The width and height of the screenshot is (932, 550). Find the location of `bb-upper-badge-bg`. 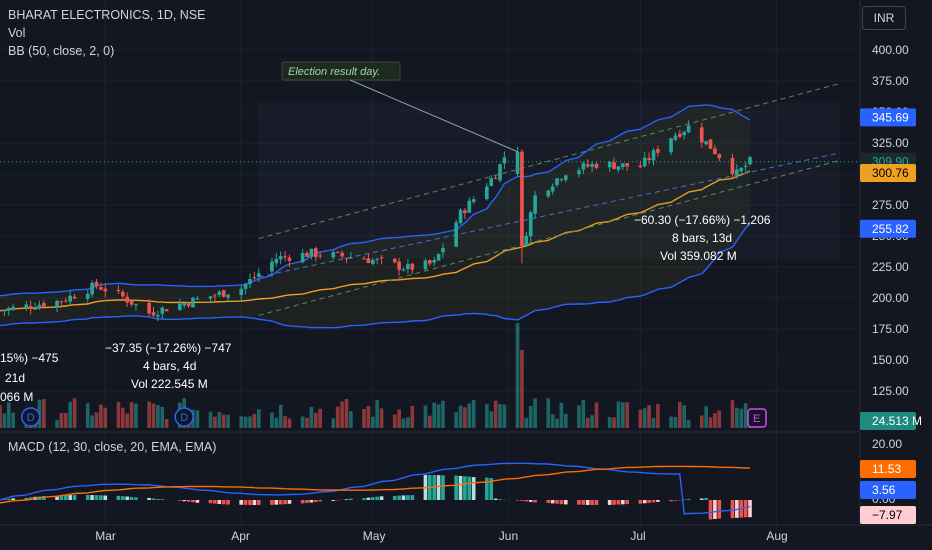

bb-upper-badge-bg is located at coordinates (888, 117).